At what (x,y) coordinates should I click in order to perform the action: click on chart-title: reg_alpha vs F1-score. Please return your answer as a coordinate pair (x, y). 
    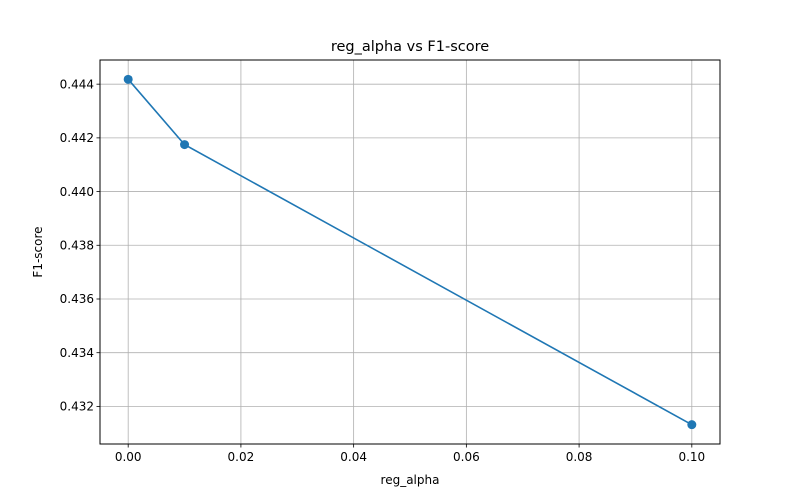
    Looking at the image, I should click on (410, 47).